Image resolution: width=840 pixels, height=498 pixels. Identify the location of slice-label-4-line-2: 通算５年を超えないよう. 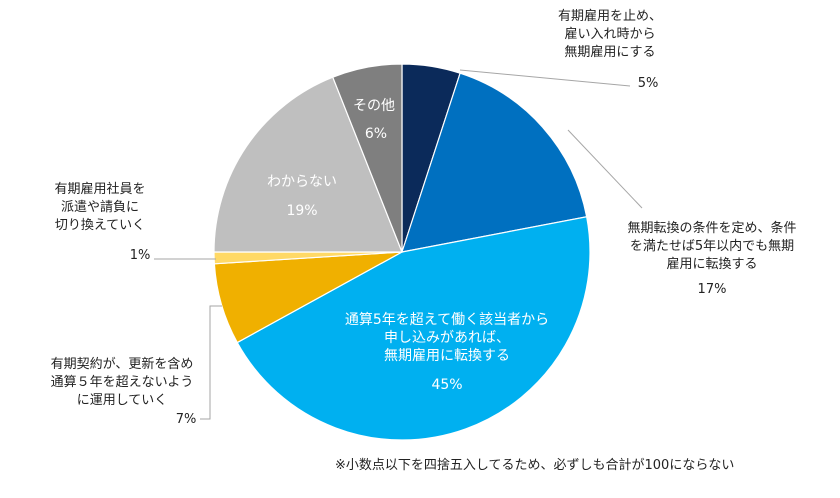
(122, 382).